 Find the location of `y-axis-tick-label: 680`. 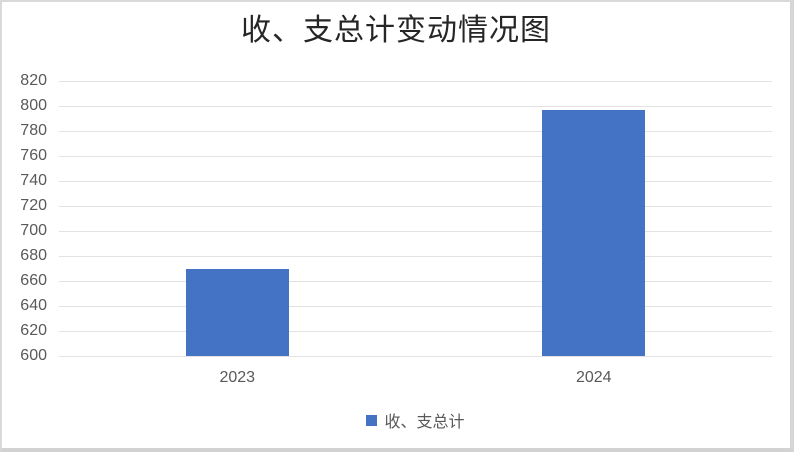

y-axis-tick-label: 680 is located at coordinates (33, 255).